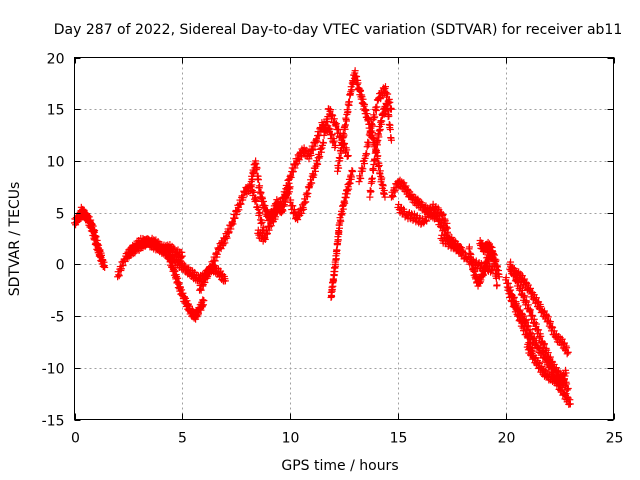 This screenshot has width=640, height=480. What do you see at coordinates (399, 439) in the screenshot?
I see `x-tick-label: 15` at bounding box center [399, 439].